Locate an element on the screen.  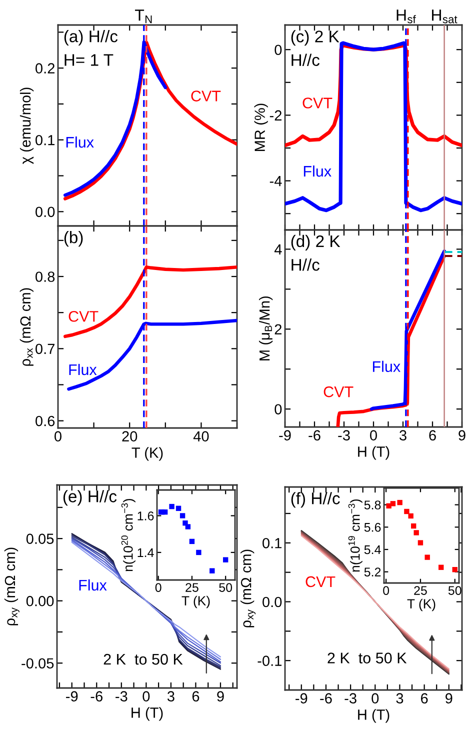
y-tick-label: 5.2 is located at coordinates (372, 572).